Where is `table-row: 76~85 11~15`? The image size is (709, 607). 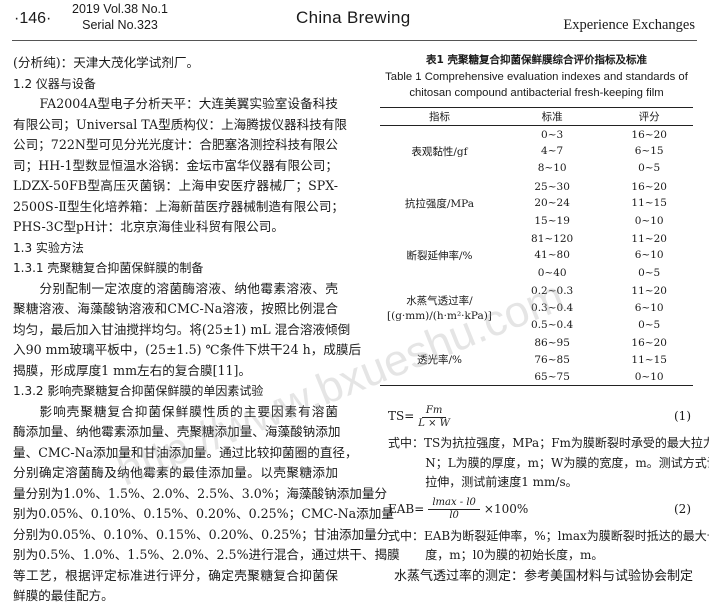
table-row: 76~85 11~15 is located at coordinates (536, 359).